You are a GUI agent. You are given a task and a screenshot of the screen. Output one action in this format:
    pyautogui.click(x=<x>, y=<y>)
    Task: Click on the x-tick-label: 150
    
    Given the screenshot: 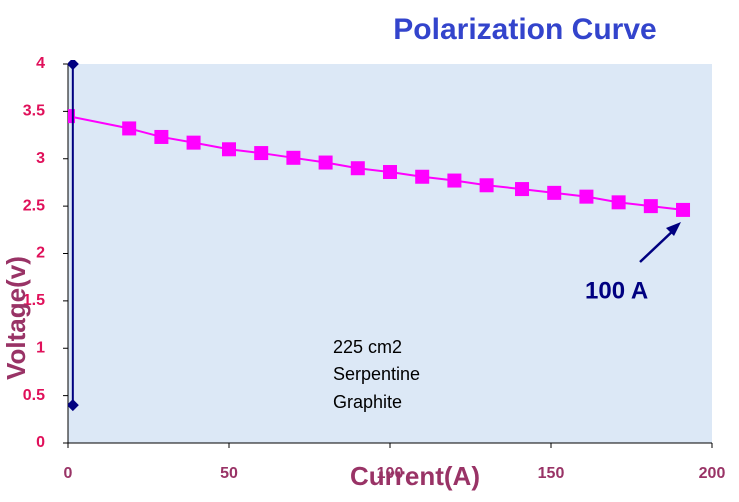 What is the action you would take?
    pyautogui.click(x=551, y=473)
    